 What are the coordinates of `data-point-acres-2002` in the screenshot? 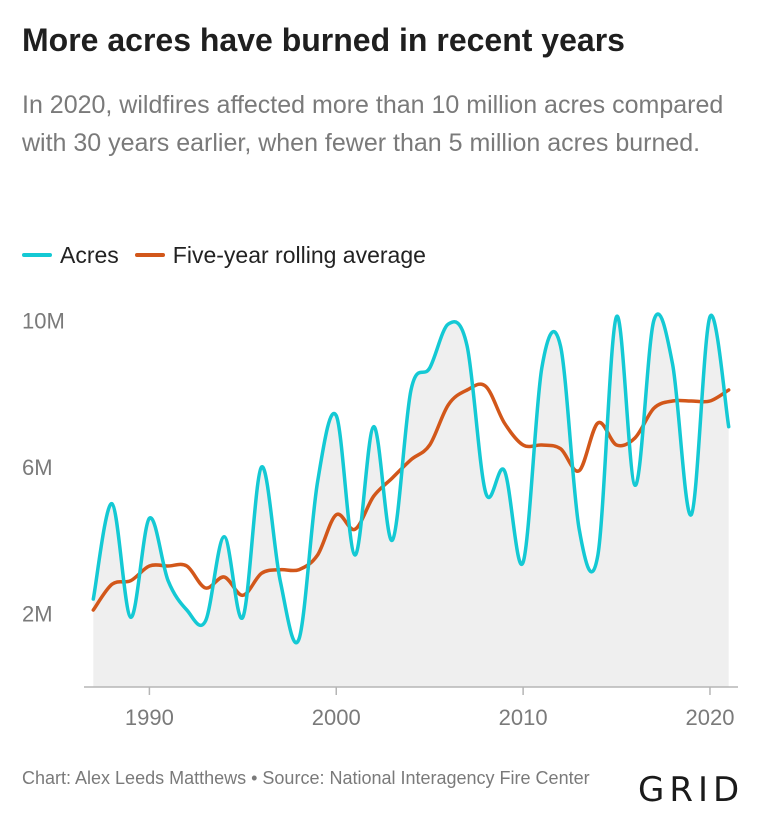 It's located at (374, 427).